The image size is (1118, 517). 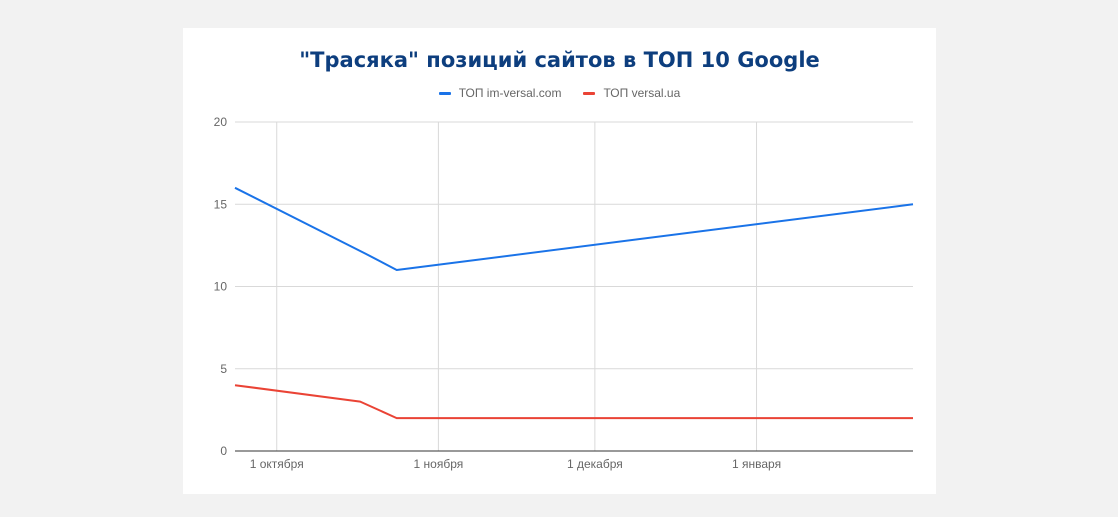 I want to click on legend-swatch-im-versal, so click(x=444, y=93).